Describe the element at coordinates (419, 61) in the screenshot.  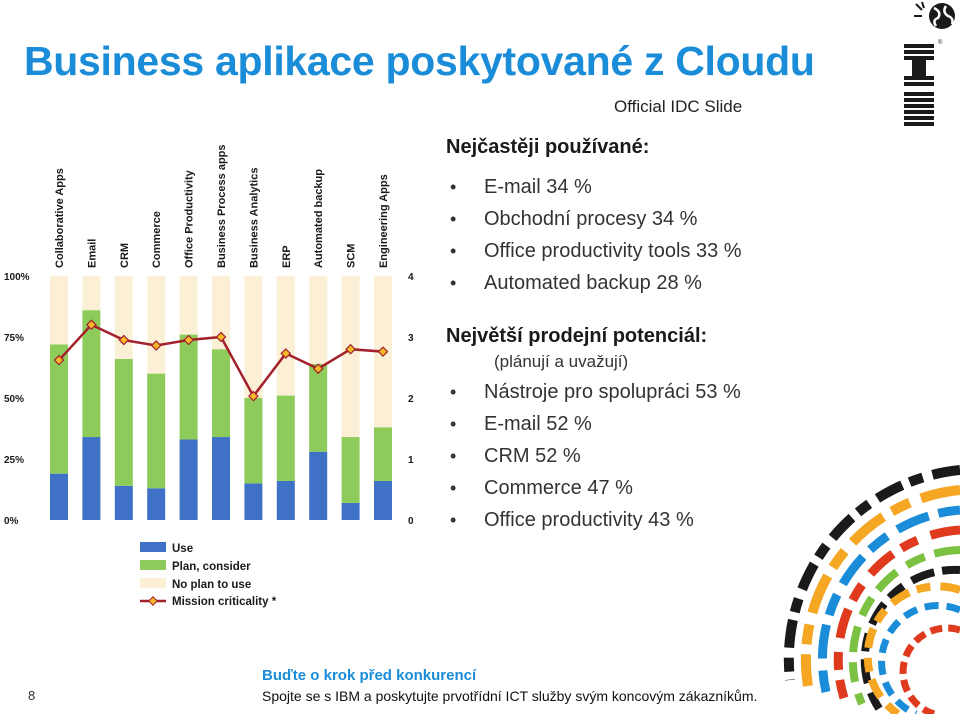
I see `slide-title: Business aplikace poskytované z Cloudu` at that location.